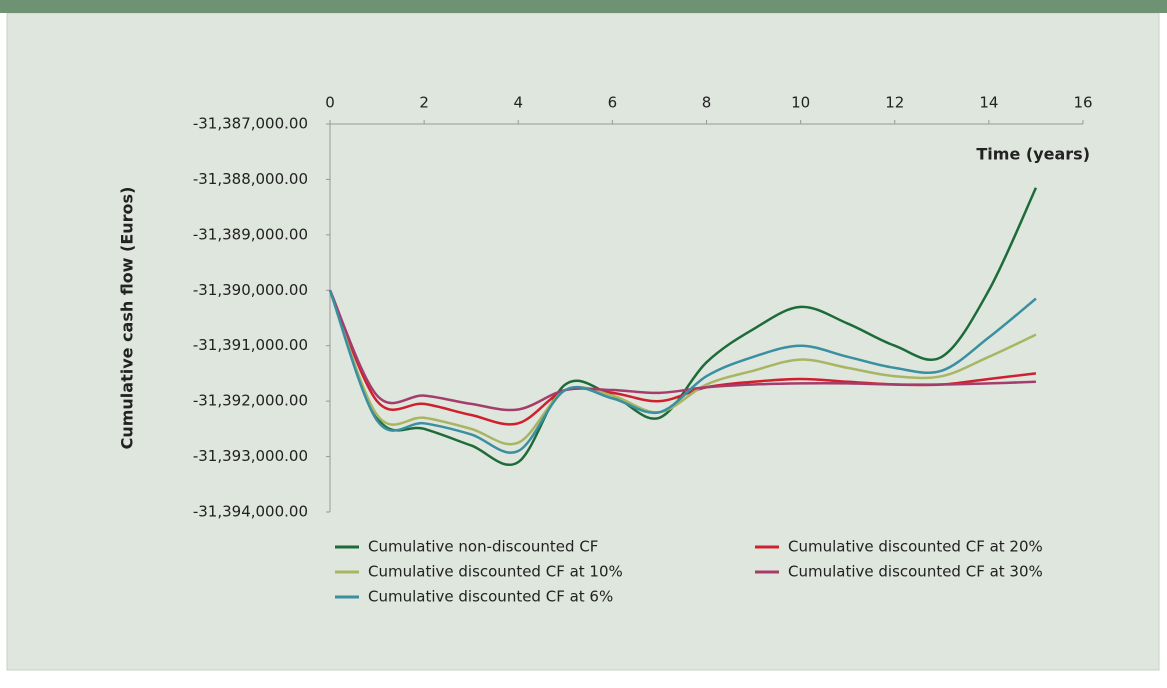  Describe the element at coordinates (800, 103) in the screenshot. I see `x-tick-label: 10` at that location.